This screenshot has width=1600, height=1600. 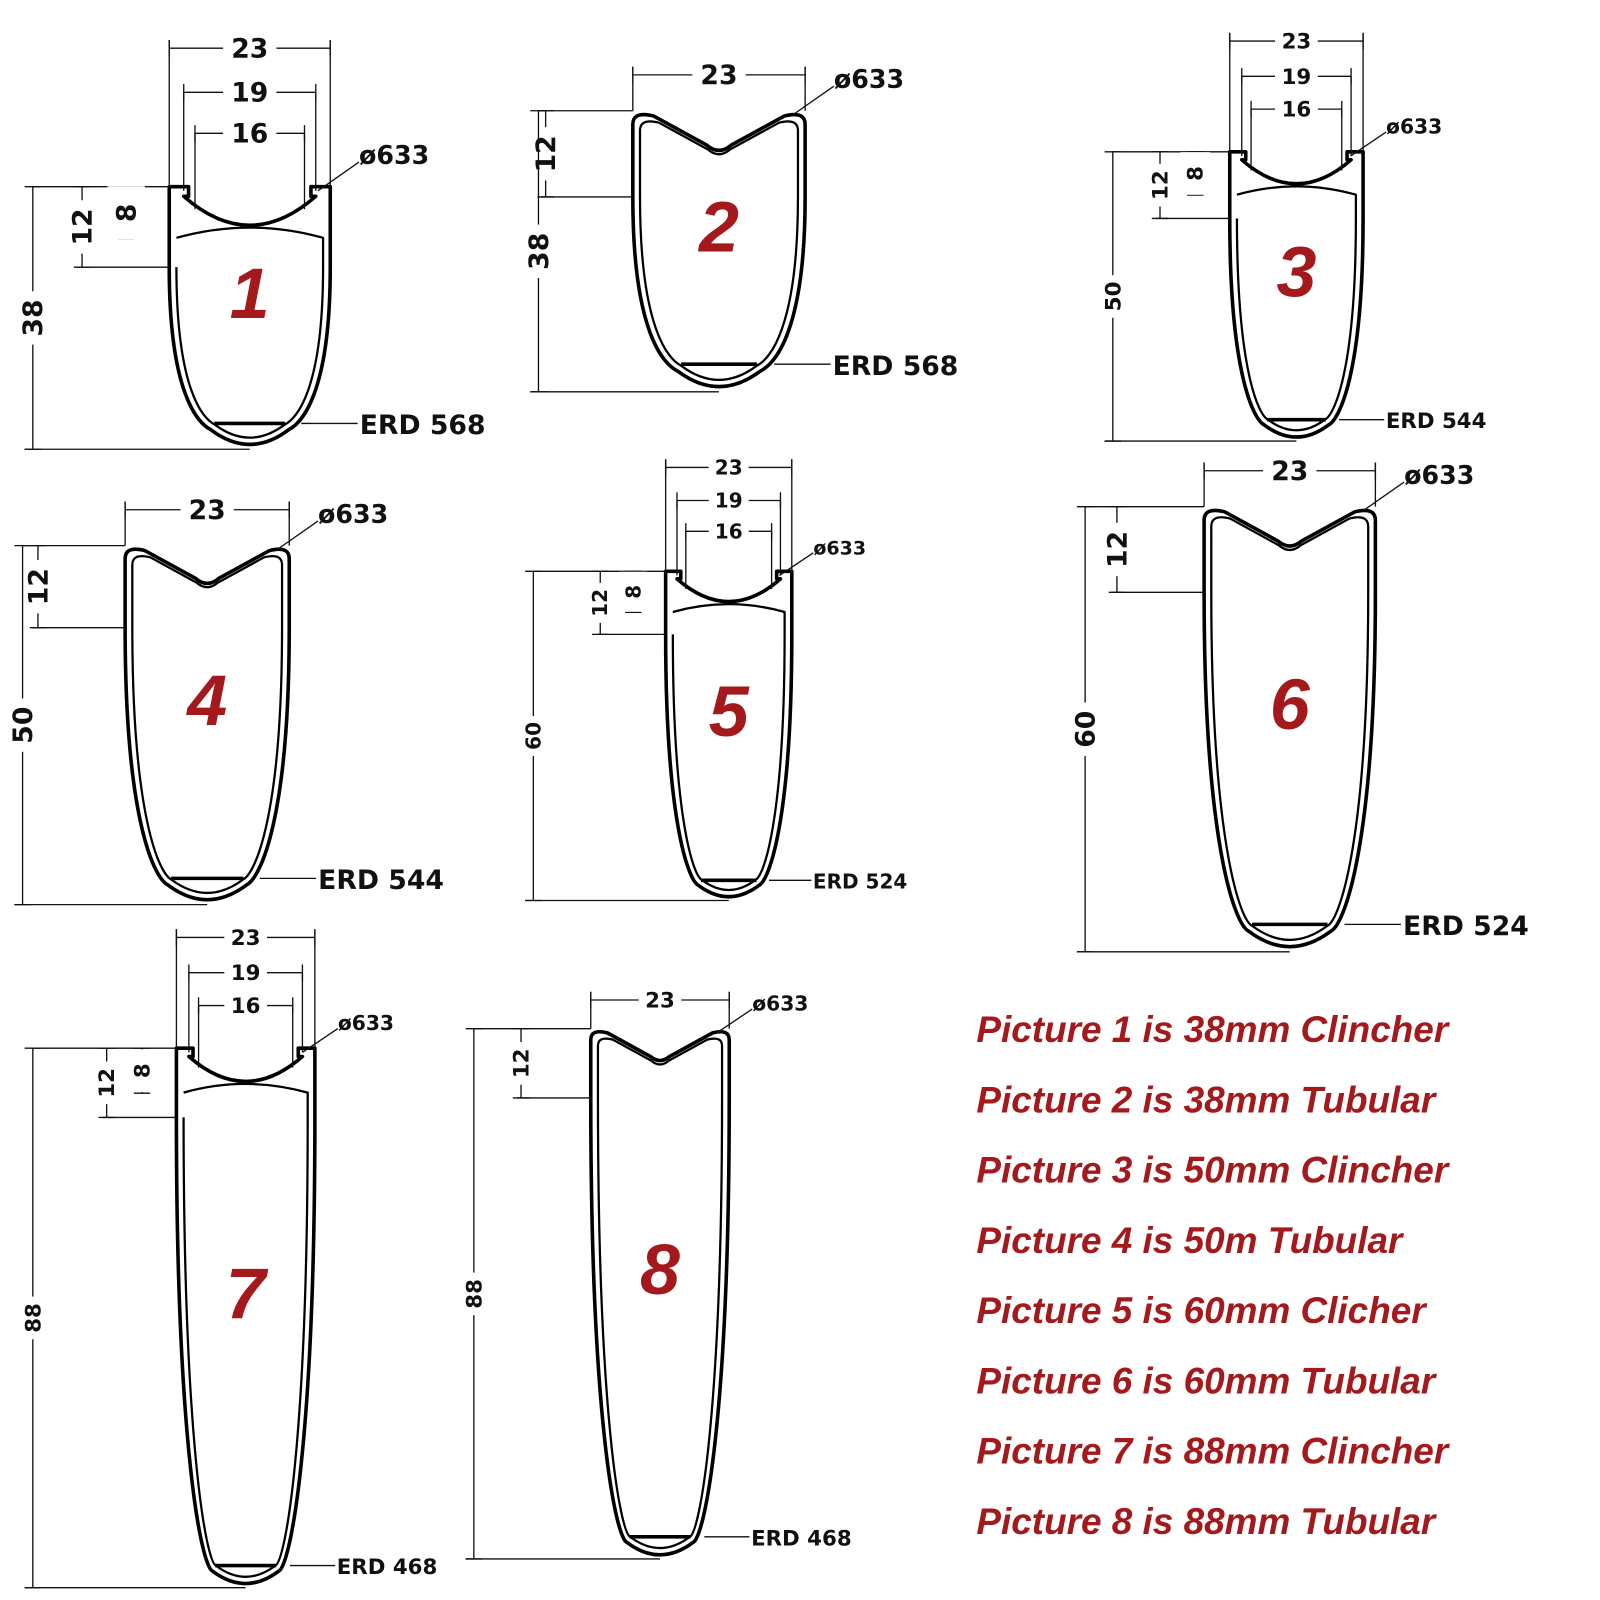 What do you see at coordinates (729, 712) in the screenshot?
I see `profile-number: 5` at bounding box center [729, 712].